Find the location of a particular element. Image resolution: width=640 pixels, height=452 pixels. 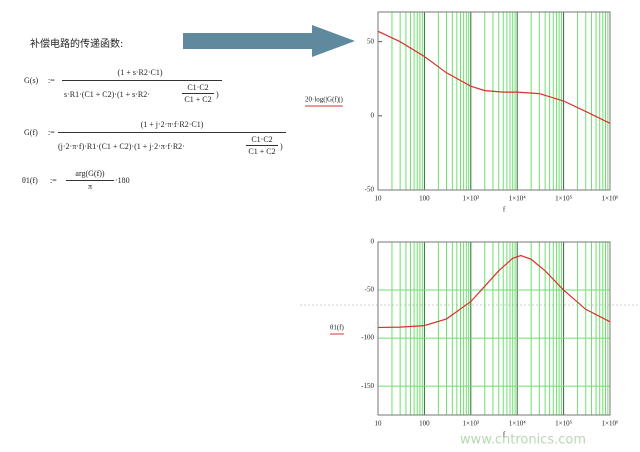

formula-numerator: (1 + j·2·π·f·R2·C1) is located at coordinates (172, 124).